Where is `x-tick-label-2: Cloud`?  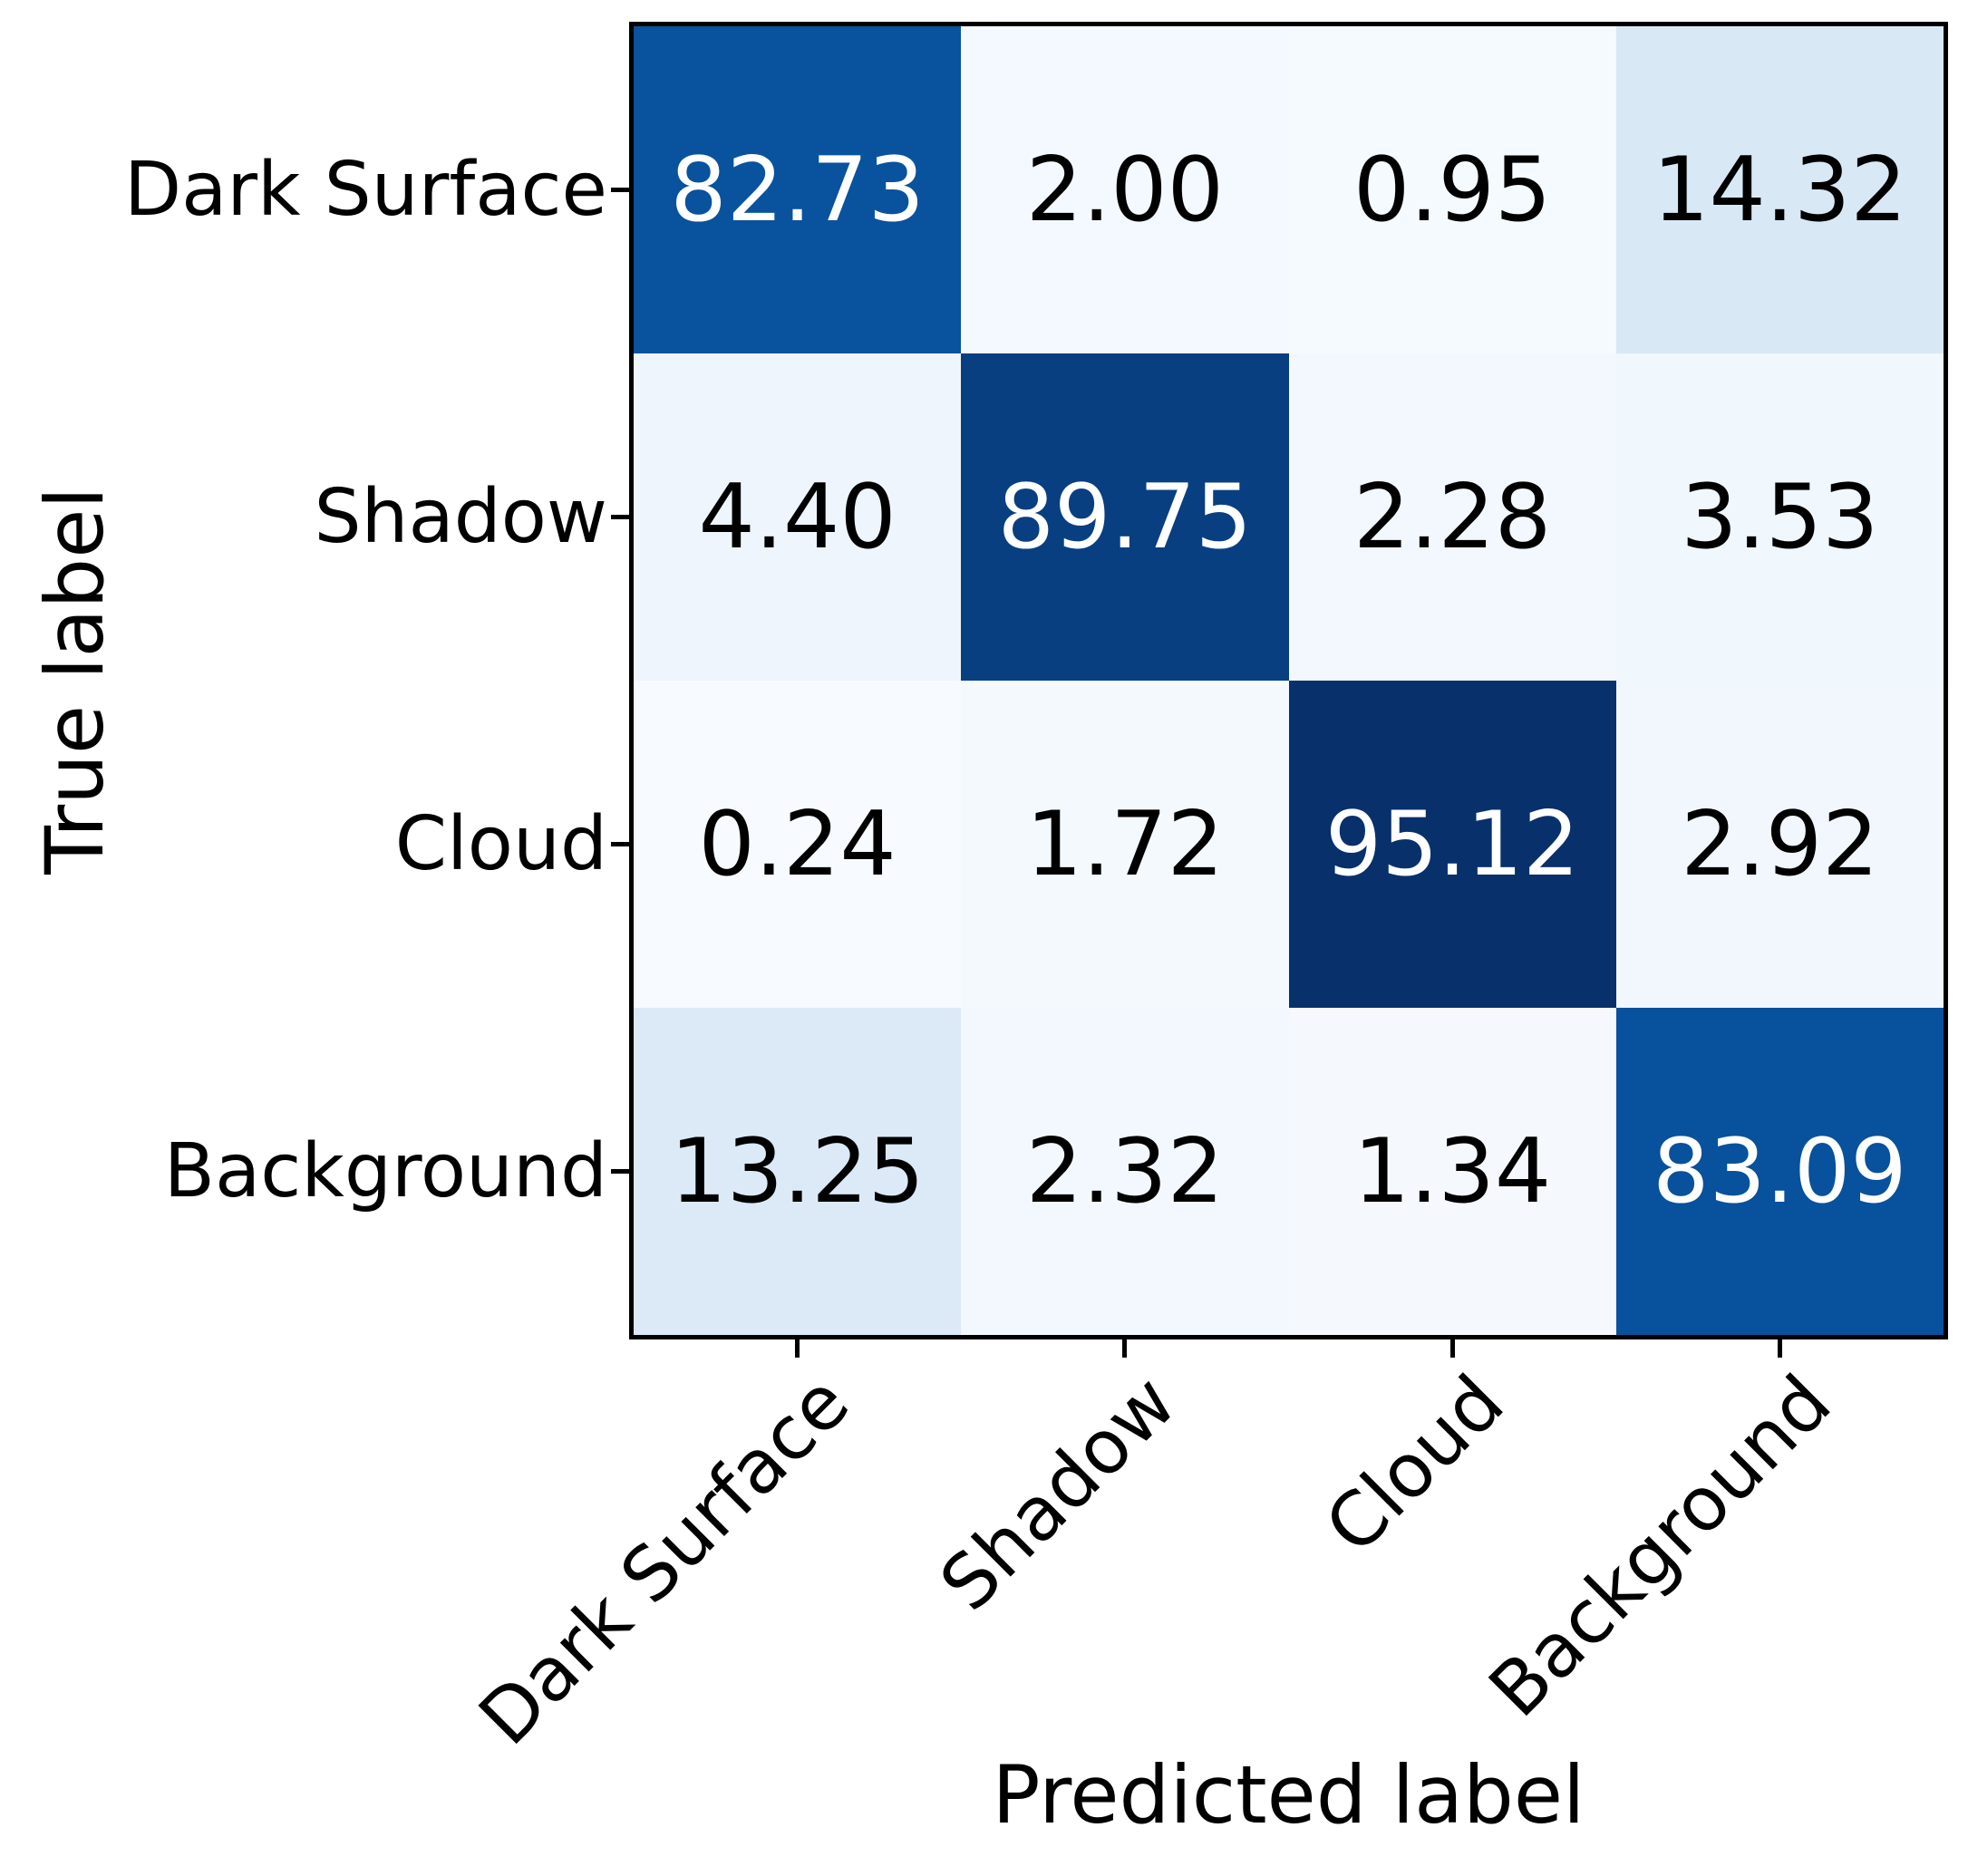 x-tick-label-2: Cloud is located at coordinates (1415, 1465).